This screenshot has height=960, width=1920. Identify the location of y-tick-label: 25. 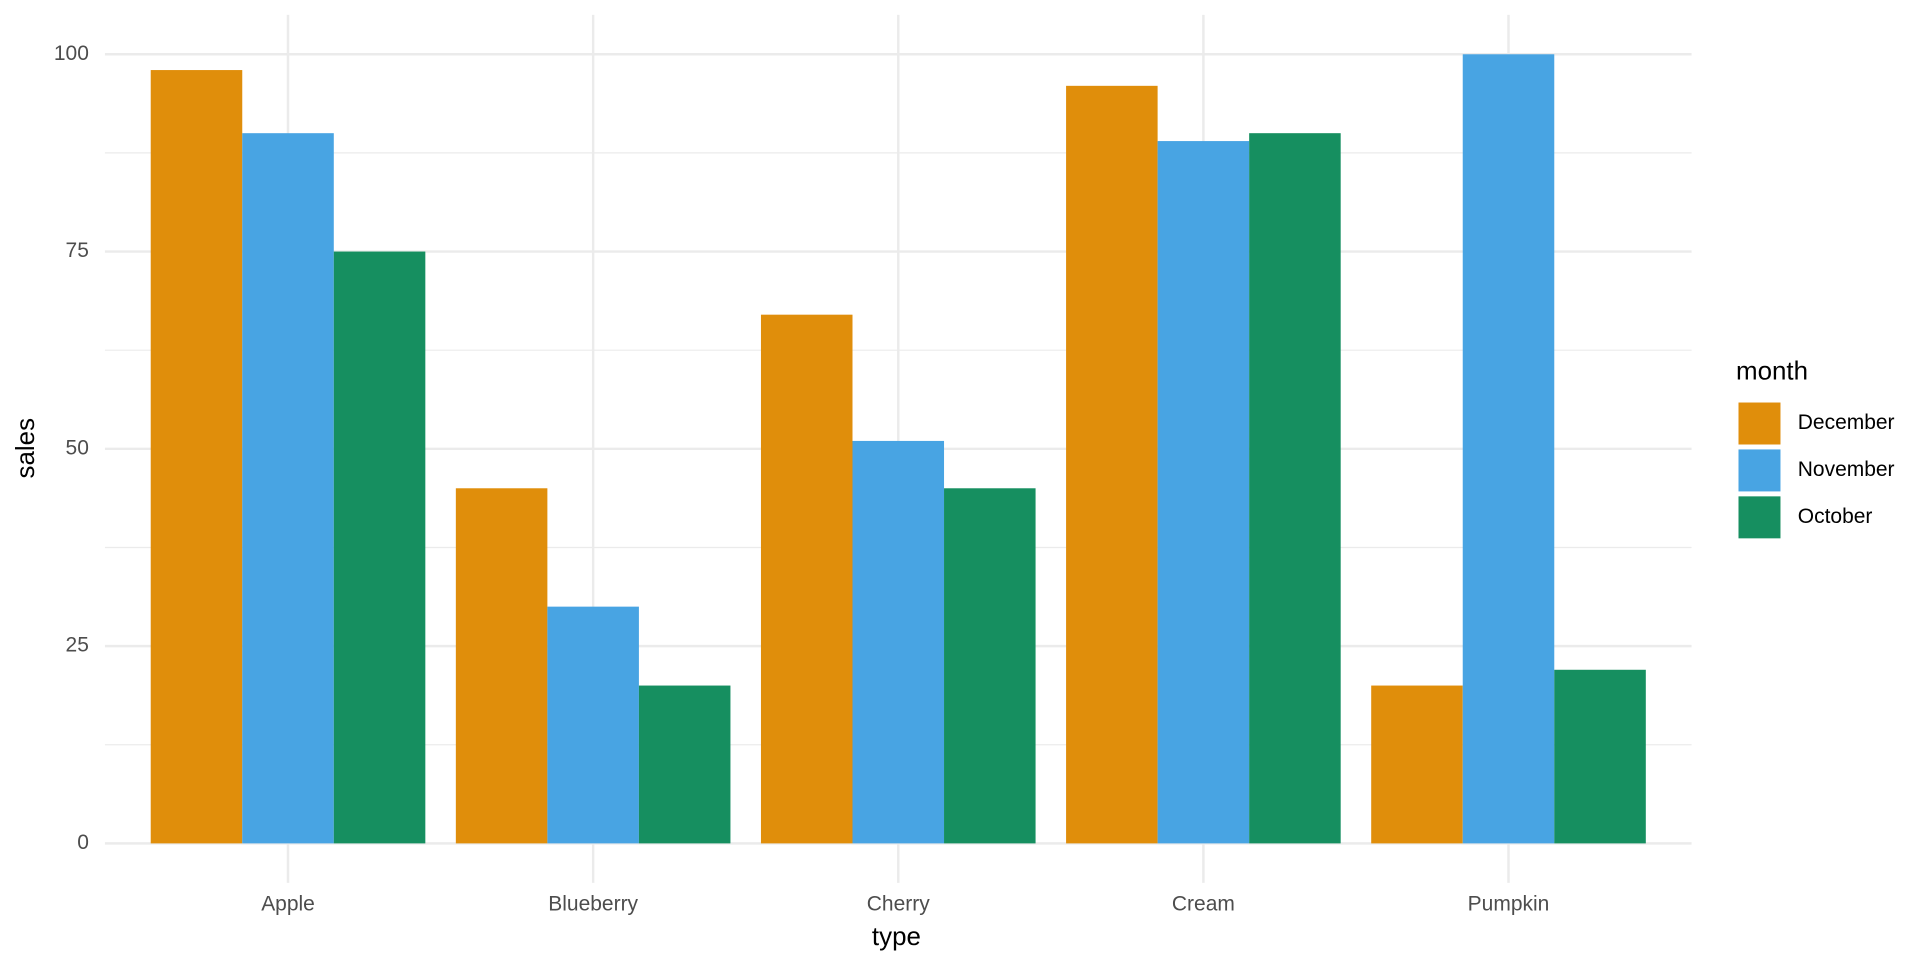
(77, 645).